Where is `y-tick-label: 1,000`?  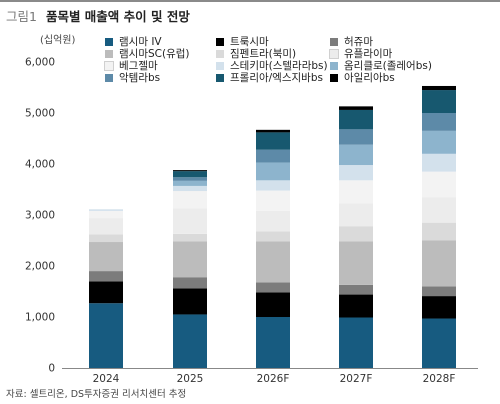 y-tick-label: 1,000 is located at coordinates (40, 318).